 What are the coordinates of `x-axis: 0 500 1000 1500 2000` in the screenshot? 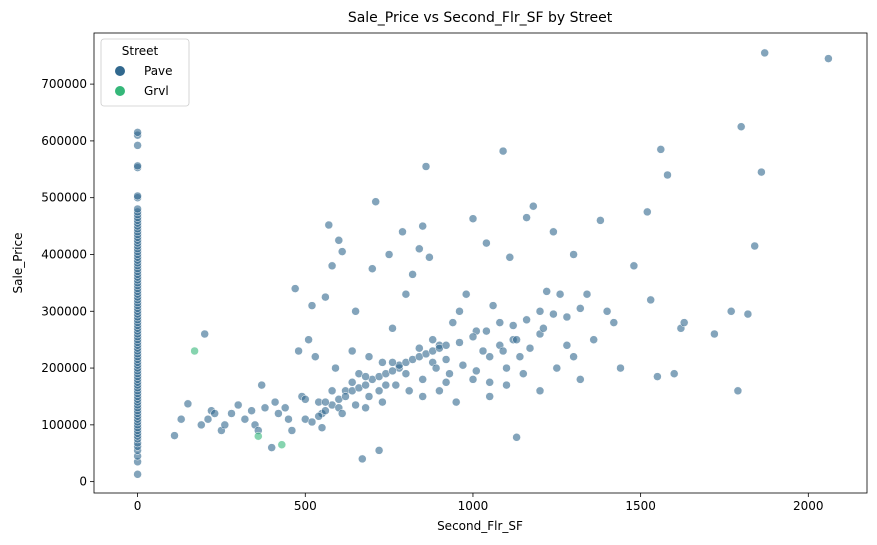 It's located at (479, 503).